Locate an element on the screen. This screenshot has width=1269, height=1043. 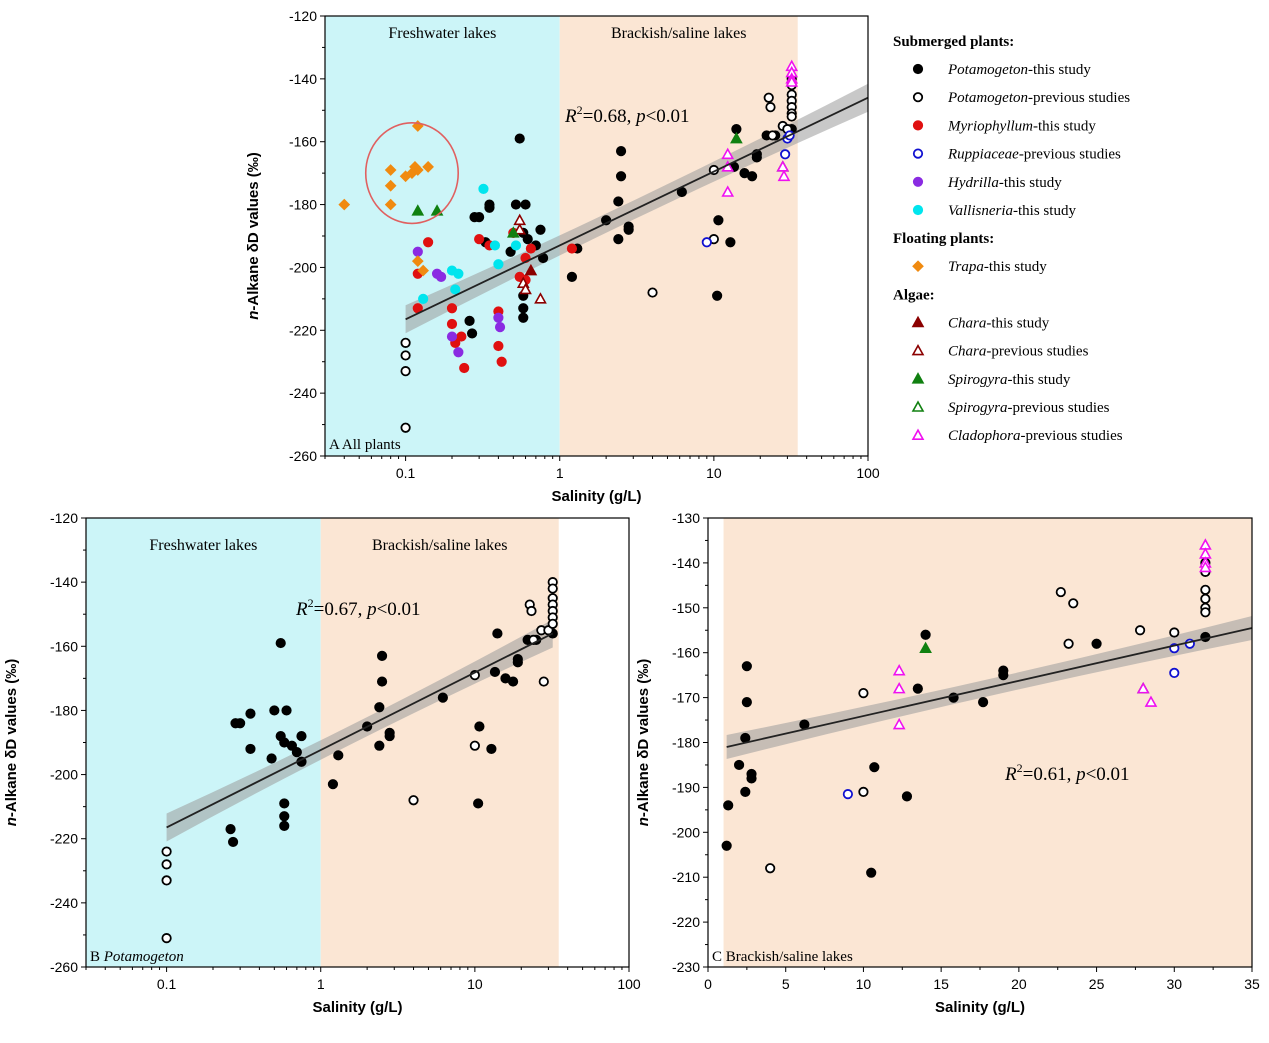
highlight-ellipse is located at coordinates (412, 173).